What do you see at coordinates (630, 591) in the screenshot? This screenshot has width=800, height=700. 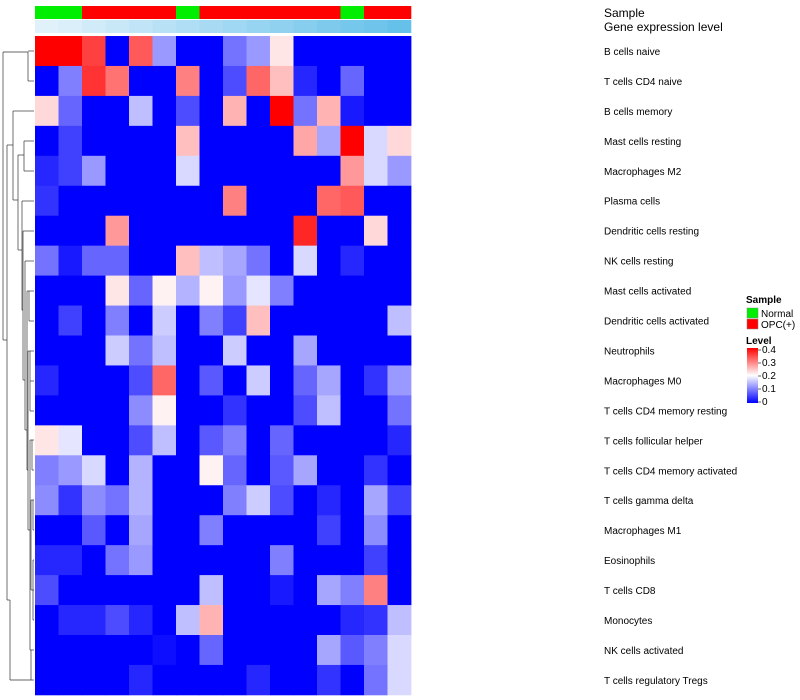 I see `row-label: T cells CD8` at bounding box center [630, 591].